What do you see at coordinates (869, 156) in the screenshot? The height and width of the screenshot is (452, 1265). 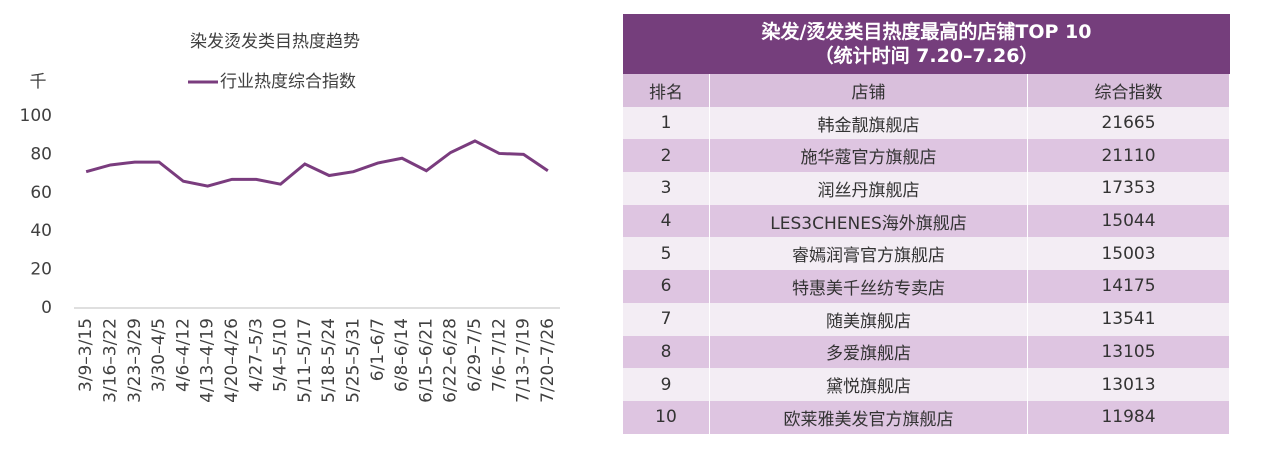 I see `cell: 施华蔻官方旗舰店` at bounding box center [869, 156].